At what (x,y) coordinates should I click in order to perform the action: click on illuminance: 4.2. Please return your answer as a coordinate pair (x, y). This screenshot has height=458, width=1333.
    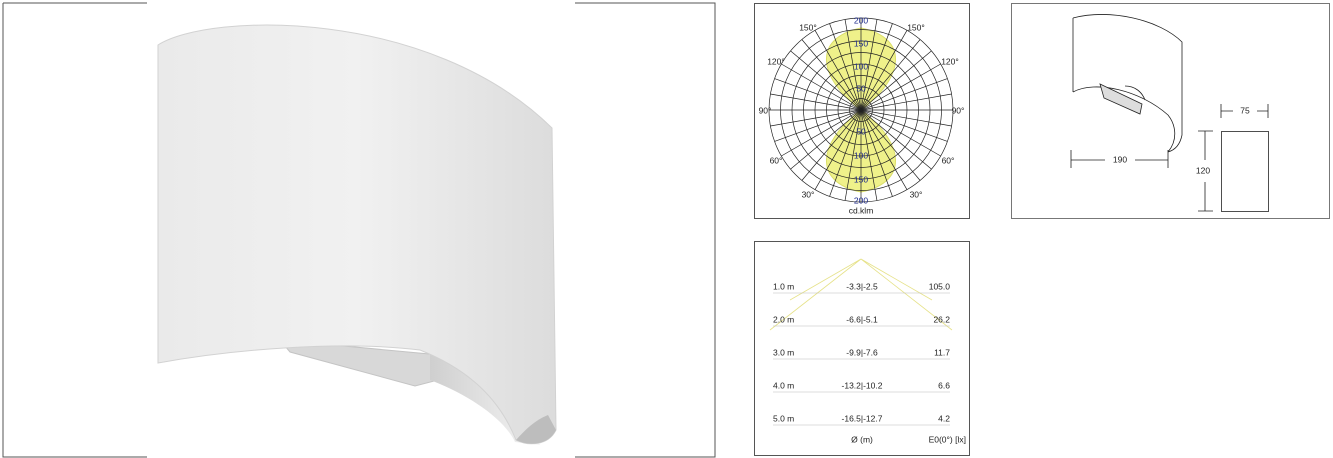
    Looking at the image, I should click on (944, 418).